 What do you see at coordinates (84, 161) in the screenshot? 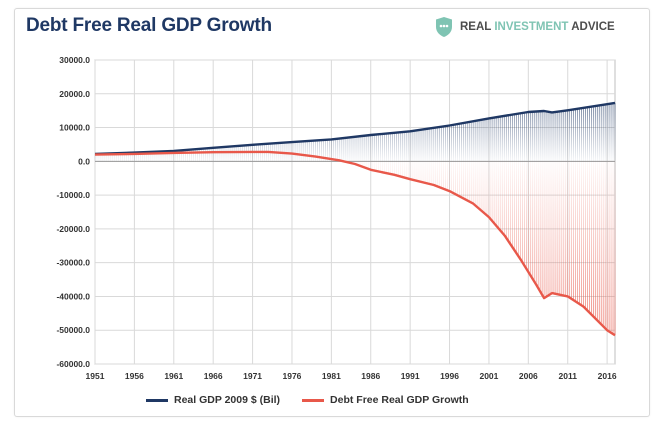
I see `y-tick-label: 0.0` at bounding box center [84, 161].